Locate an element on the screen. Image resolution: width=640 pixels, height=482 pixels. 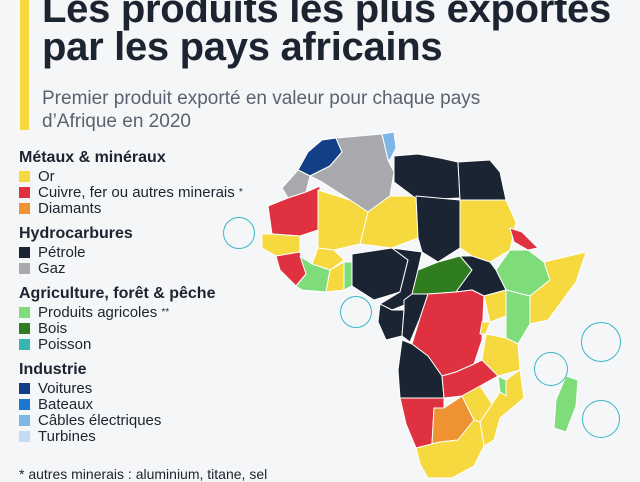
island-ring-cape-verde is located at coordinates (239, 233).